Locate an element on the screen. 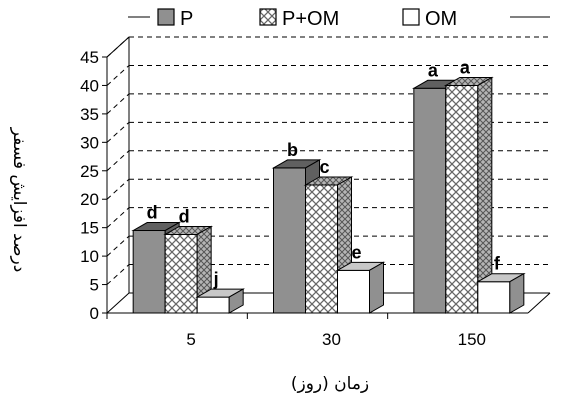 The width and height of the screenshot is (573, 399). significance-letter: f is located at coordinates (497, 264).